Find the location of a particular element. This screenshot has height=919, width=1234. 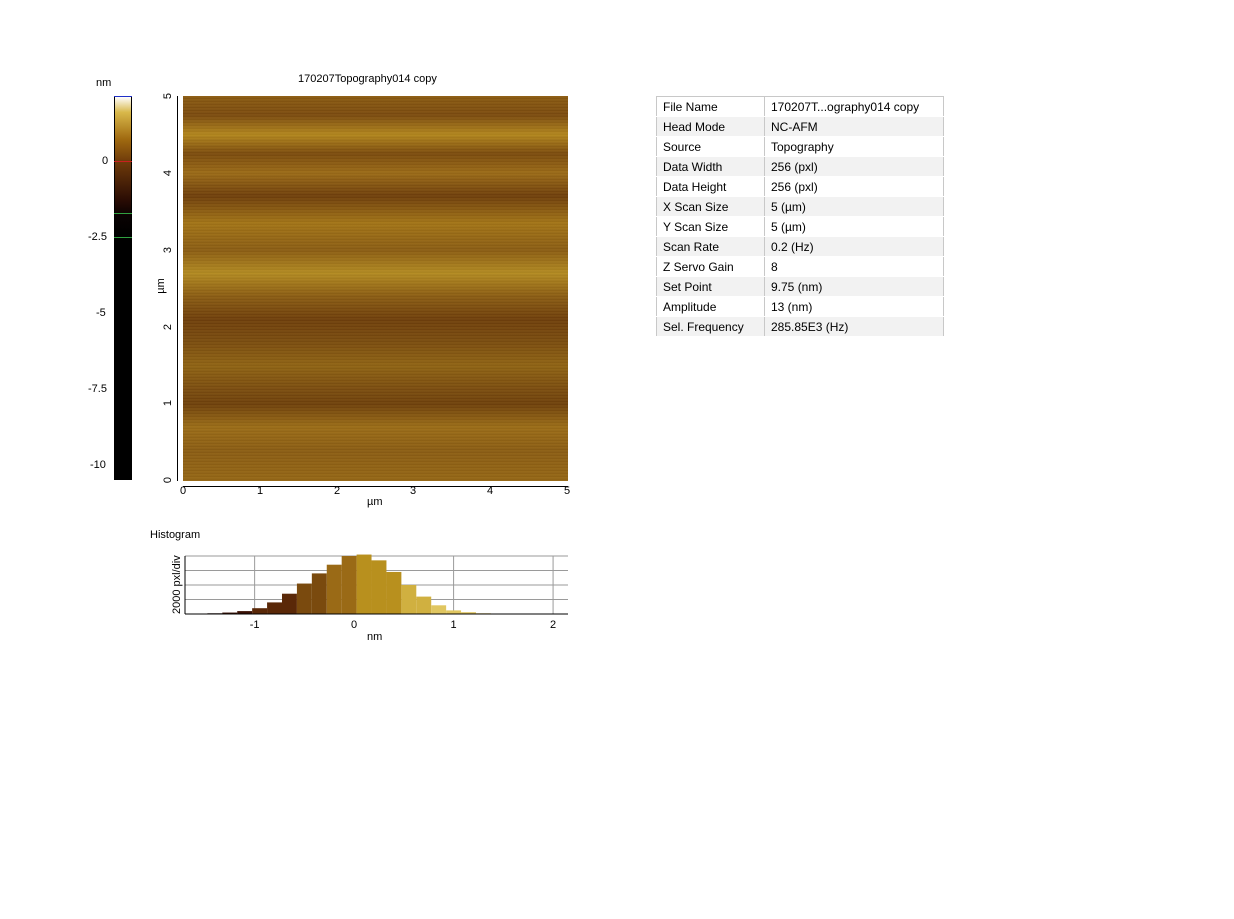

info-key: Z Servo Gain is located at coordinates (710, 266).